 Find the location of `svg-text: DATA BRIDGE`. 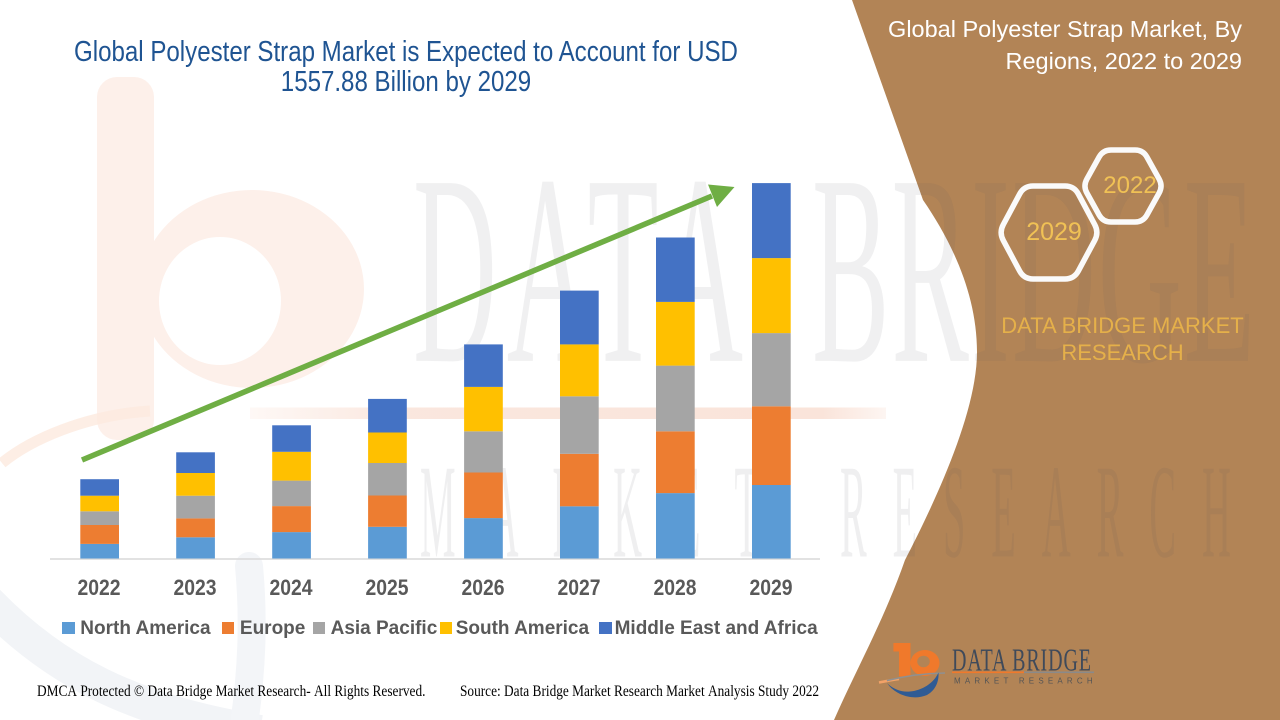

svg-text: DATA BRIDGE is located at coordinates (1022, 660).